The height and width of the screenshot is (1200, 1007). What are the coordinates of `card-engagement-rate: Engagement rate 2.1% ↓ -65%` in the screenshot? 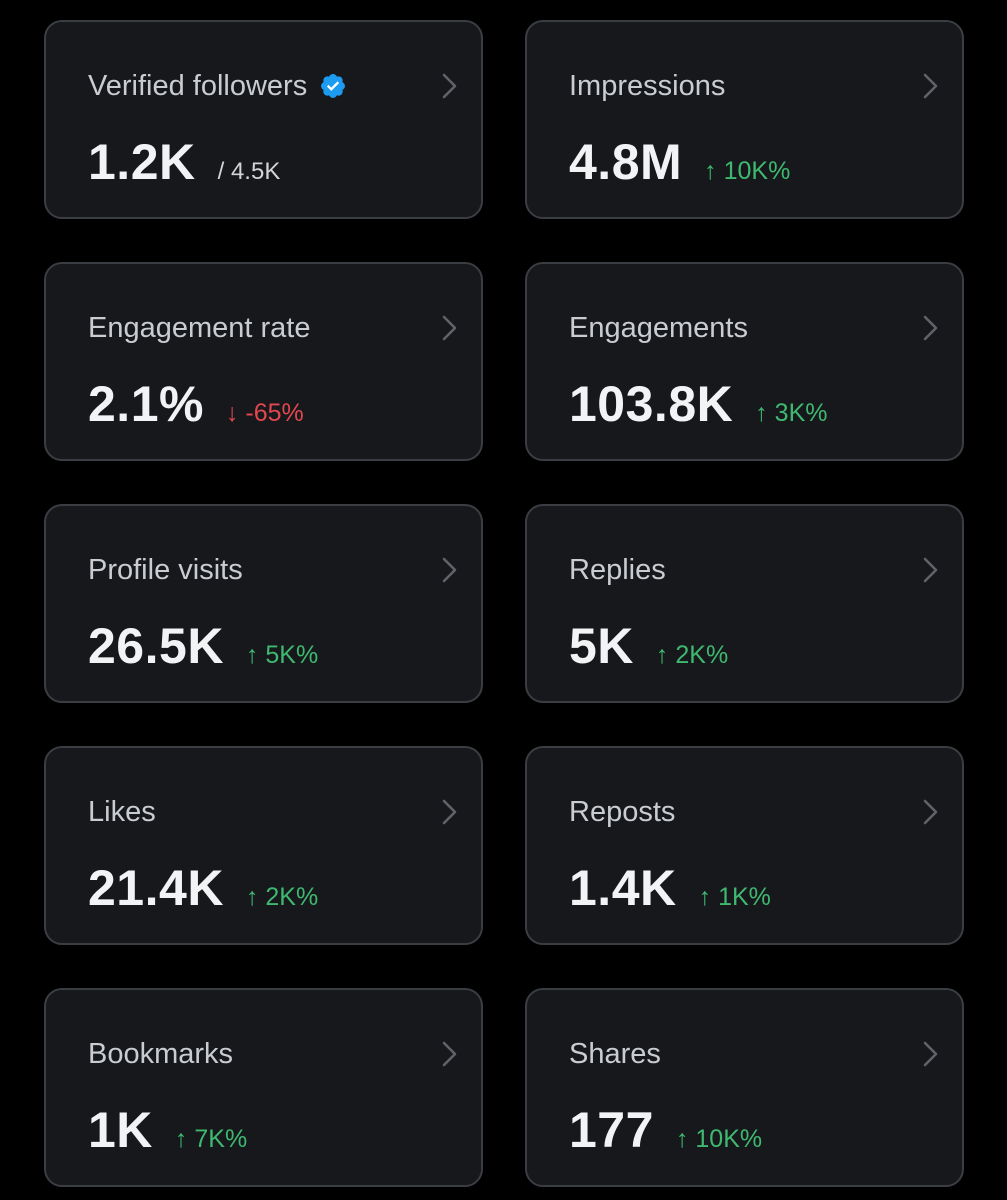 It's located at (263, 361).